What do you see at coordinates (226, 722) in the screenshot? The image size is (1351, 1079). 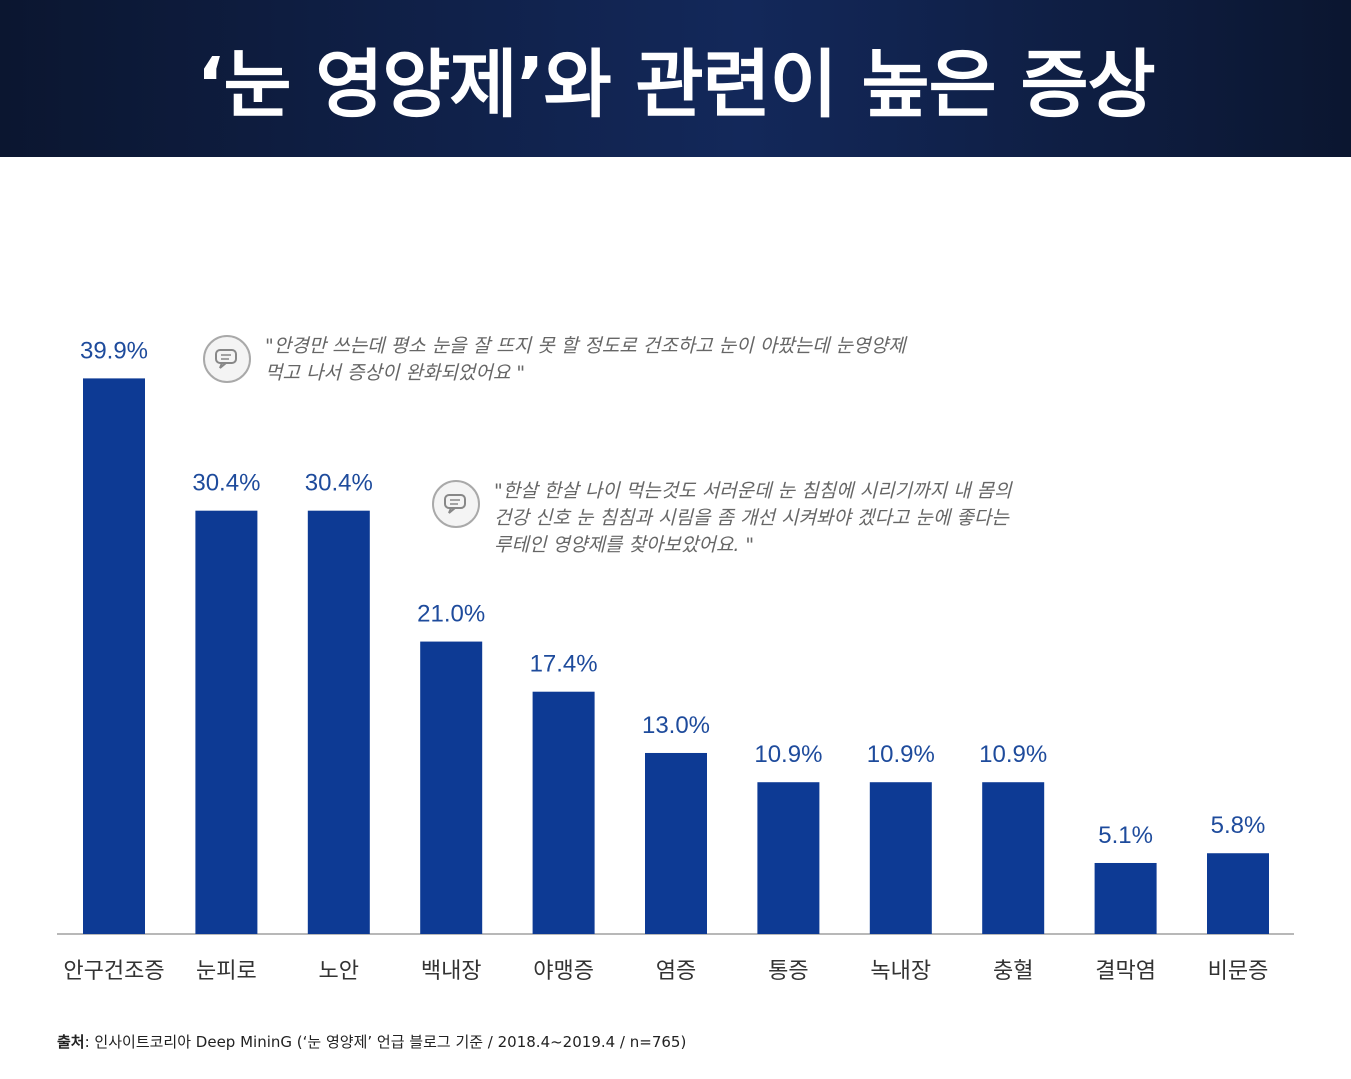 I see `bar-눈피로` at bounding box center [226, 722].